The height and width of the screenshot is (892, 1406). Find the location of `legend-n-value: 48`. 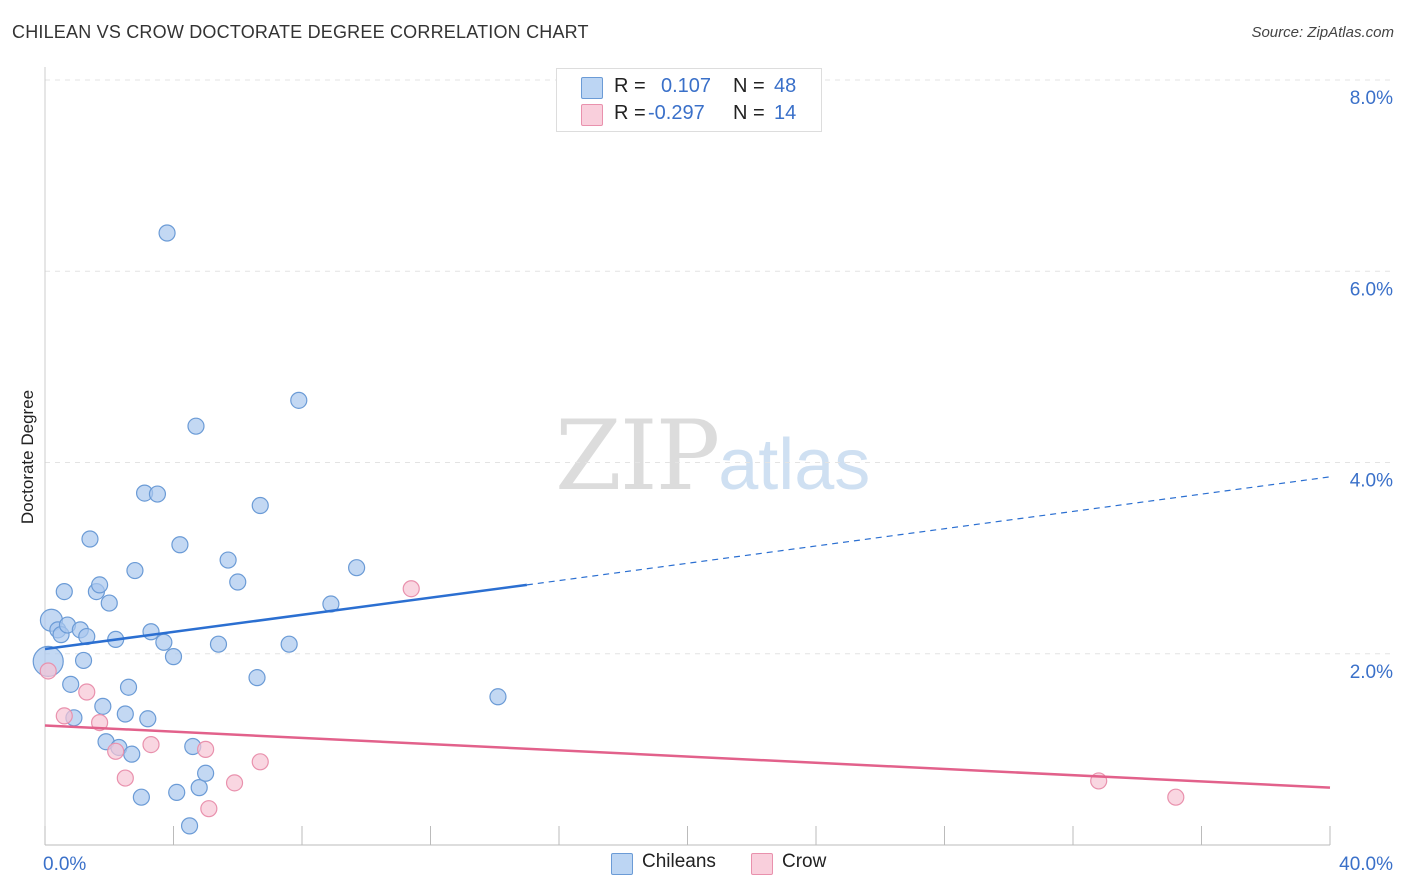

legend-n-value: 48 is located at coordinates (785, 86).